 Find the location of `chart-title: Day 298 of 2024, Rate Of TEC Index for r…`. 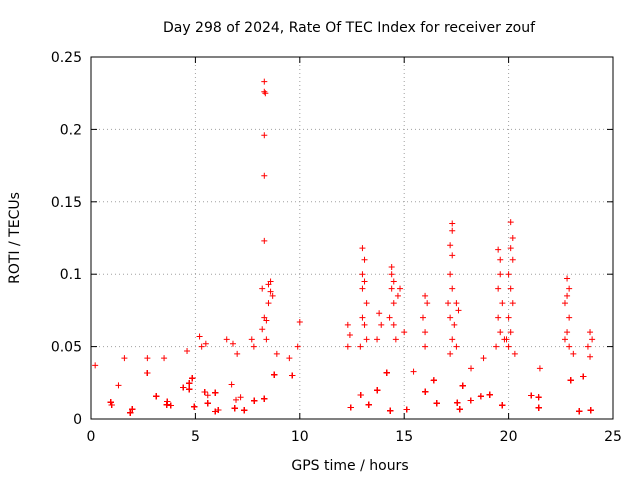

chart-title: Day 298 of 2024, Rate Of TEC Index for r… is located at coordinates (349, 28).